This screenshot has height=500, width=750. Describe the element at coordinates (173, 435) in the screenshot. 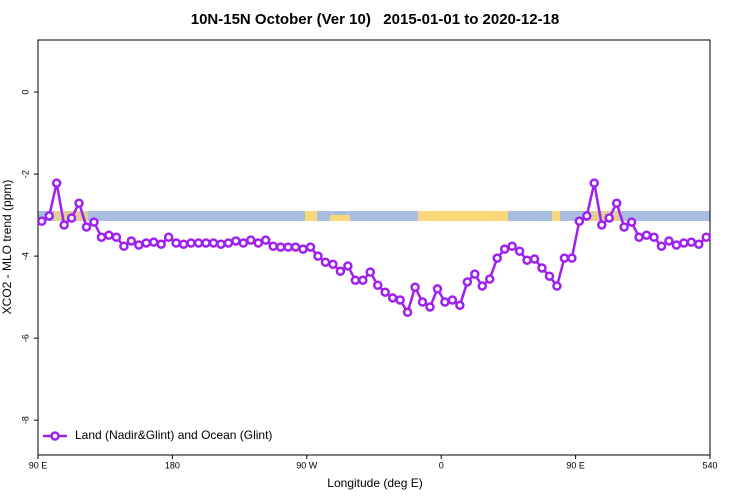

I see `legend-label: Land (Nadir&Glint) and Ocean (Glint)` at that location.